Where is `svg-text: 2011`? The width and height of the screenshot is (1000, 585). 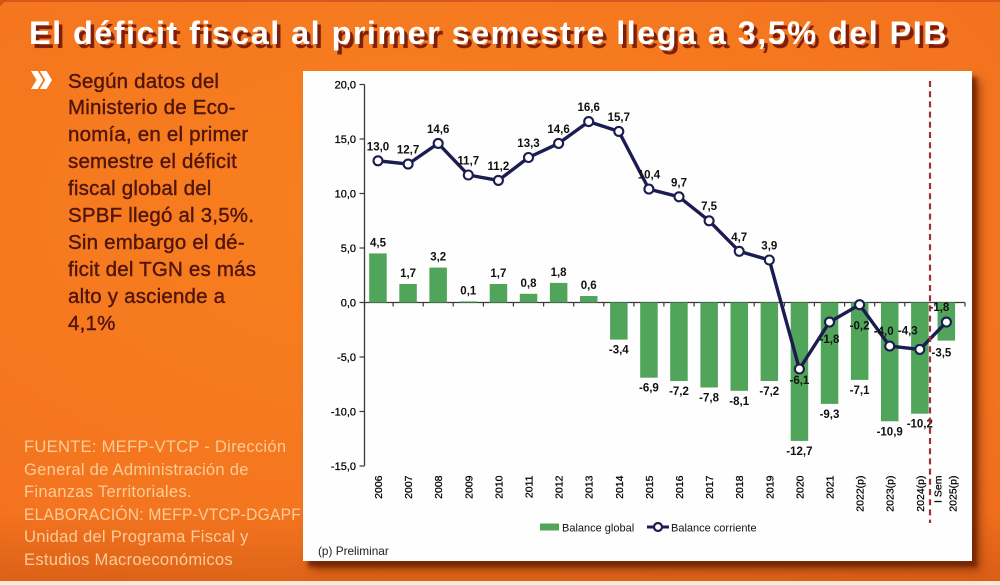 svg-text: 2011 is located at coordinates (530, 486).